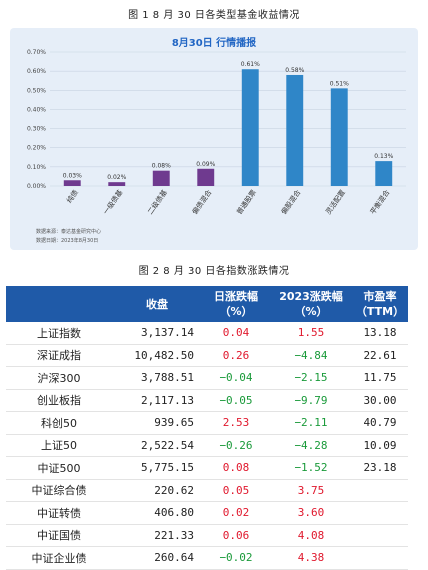 The height and width of the screenshot is (570, 428). What do you see at coordinates (383, 156) in the screenshot?
I see `bar-value-label: 0.13%` at bounding box center [383, 156].